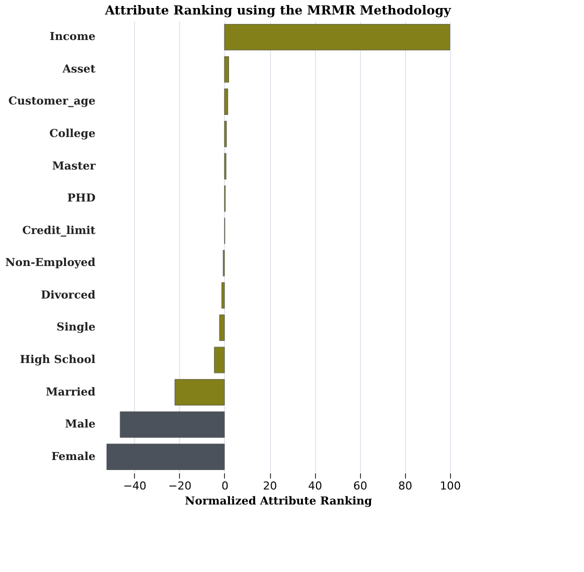  I want to click on x-tick-label: 60, so click(360, 486).